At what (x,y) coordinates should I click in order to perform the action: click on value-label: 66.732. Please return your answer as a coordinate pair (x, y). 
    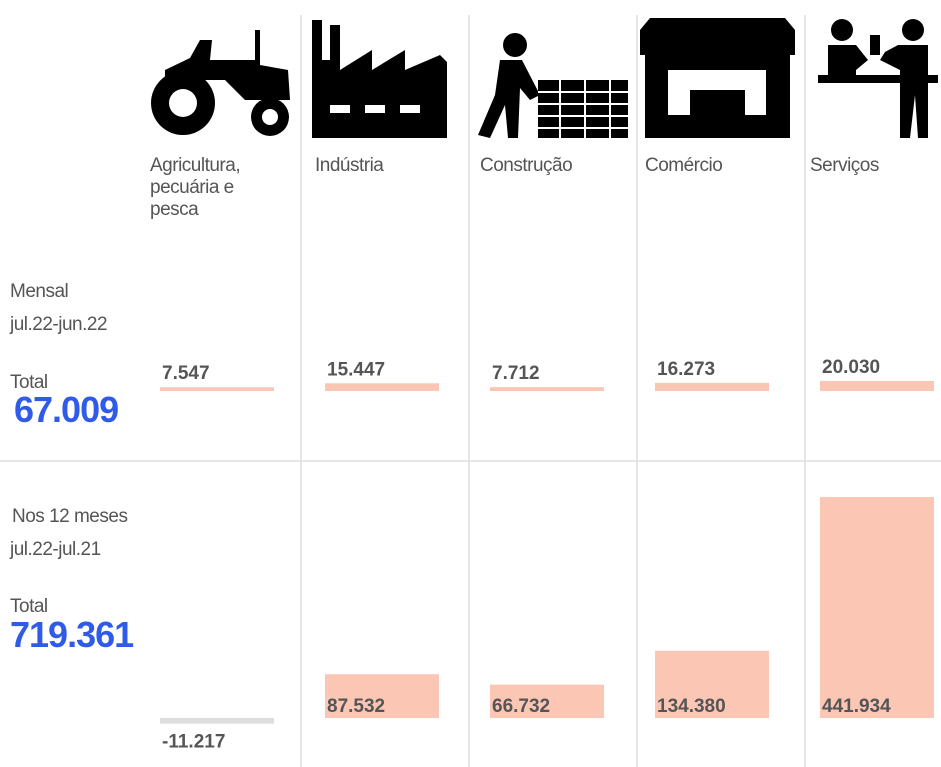
    Looking at the image, I should click on (521, 706).